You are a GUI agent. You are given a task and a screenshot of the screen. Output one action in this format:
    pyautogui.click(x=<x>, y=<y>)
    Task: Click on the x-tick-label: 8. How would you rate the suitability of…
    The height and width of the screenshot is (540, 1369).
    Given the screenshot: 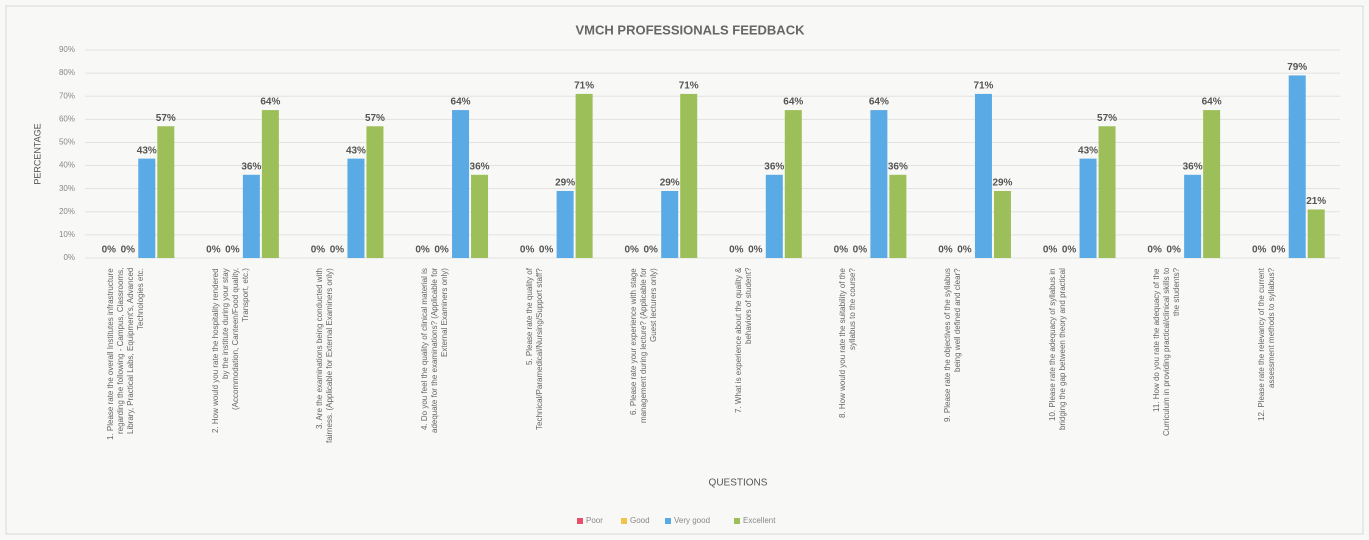 What is the action you would take?
    pyautogui.click(x=848, y=343)
    